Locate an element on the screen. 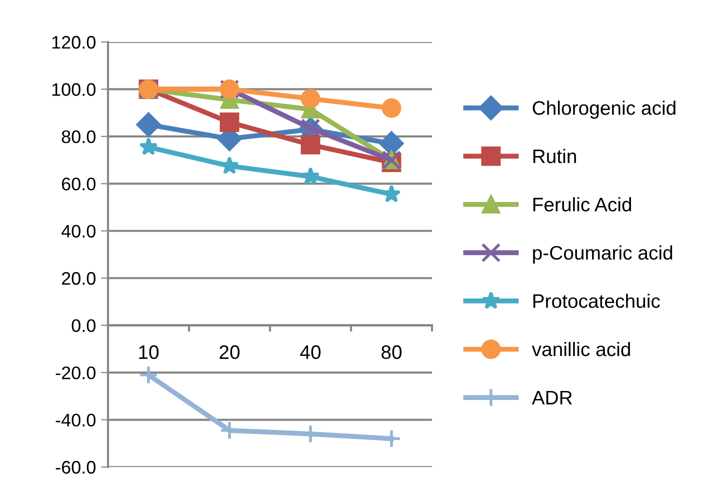 The image size is (709, 493). legend-label: Ferulic Acid is located at coordinates (582, 204).